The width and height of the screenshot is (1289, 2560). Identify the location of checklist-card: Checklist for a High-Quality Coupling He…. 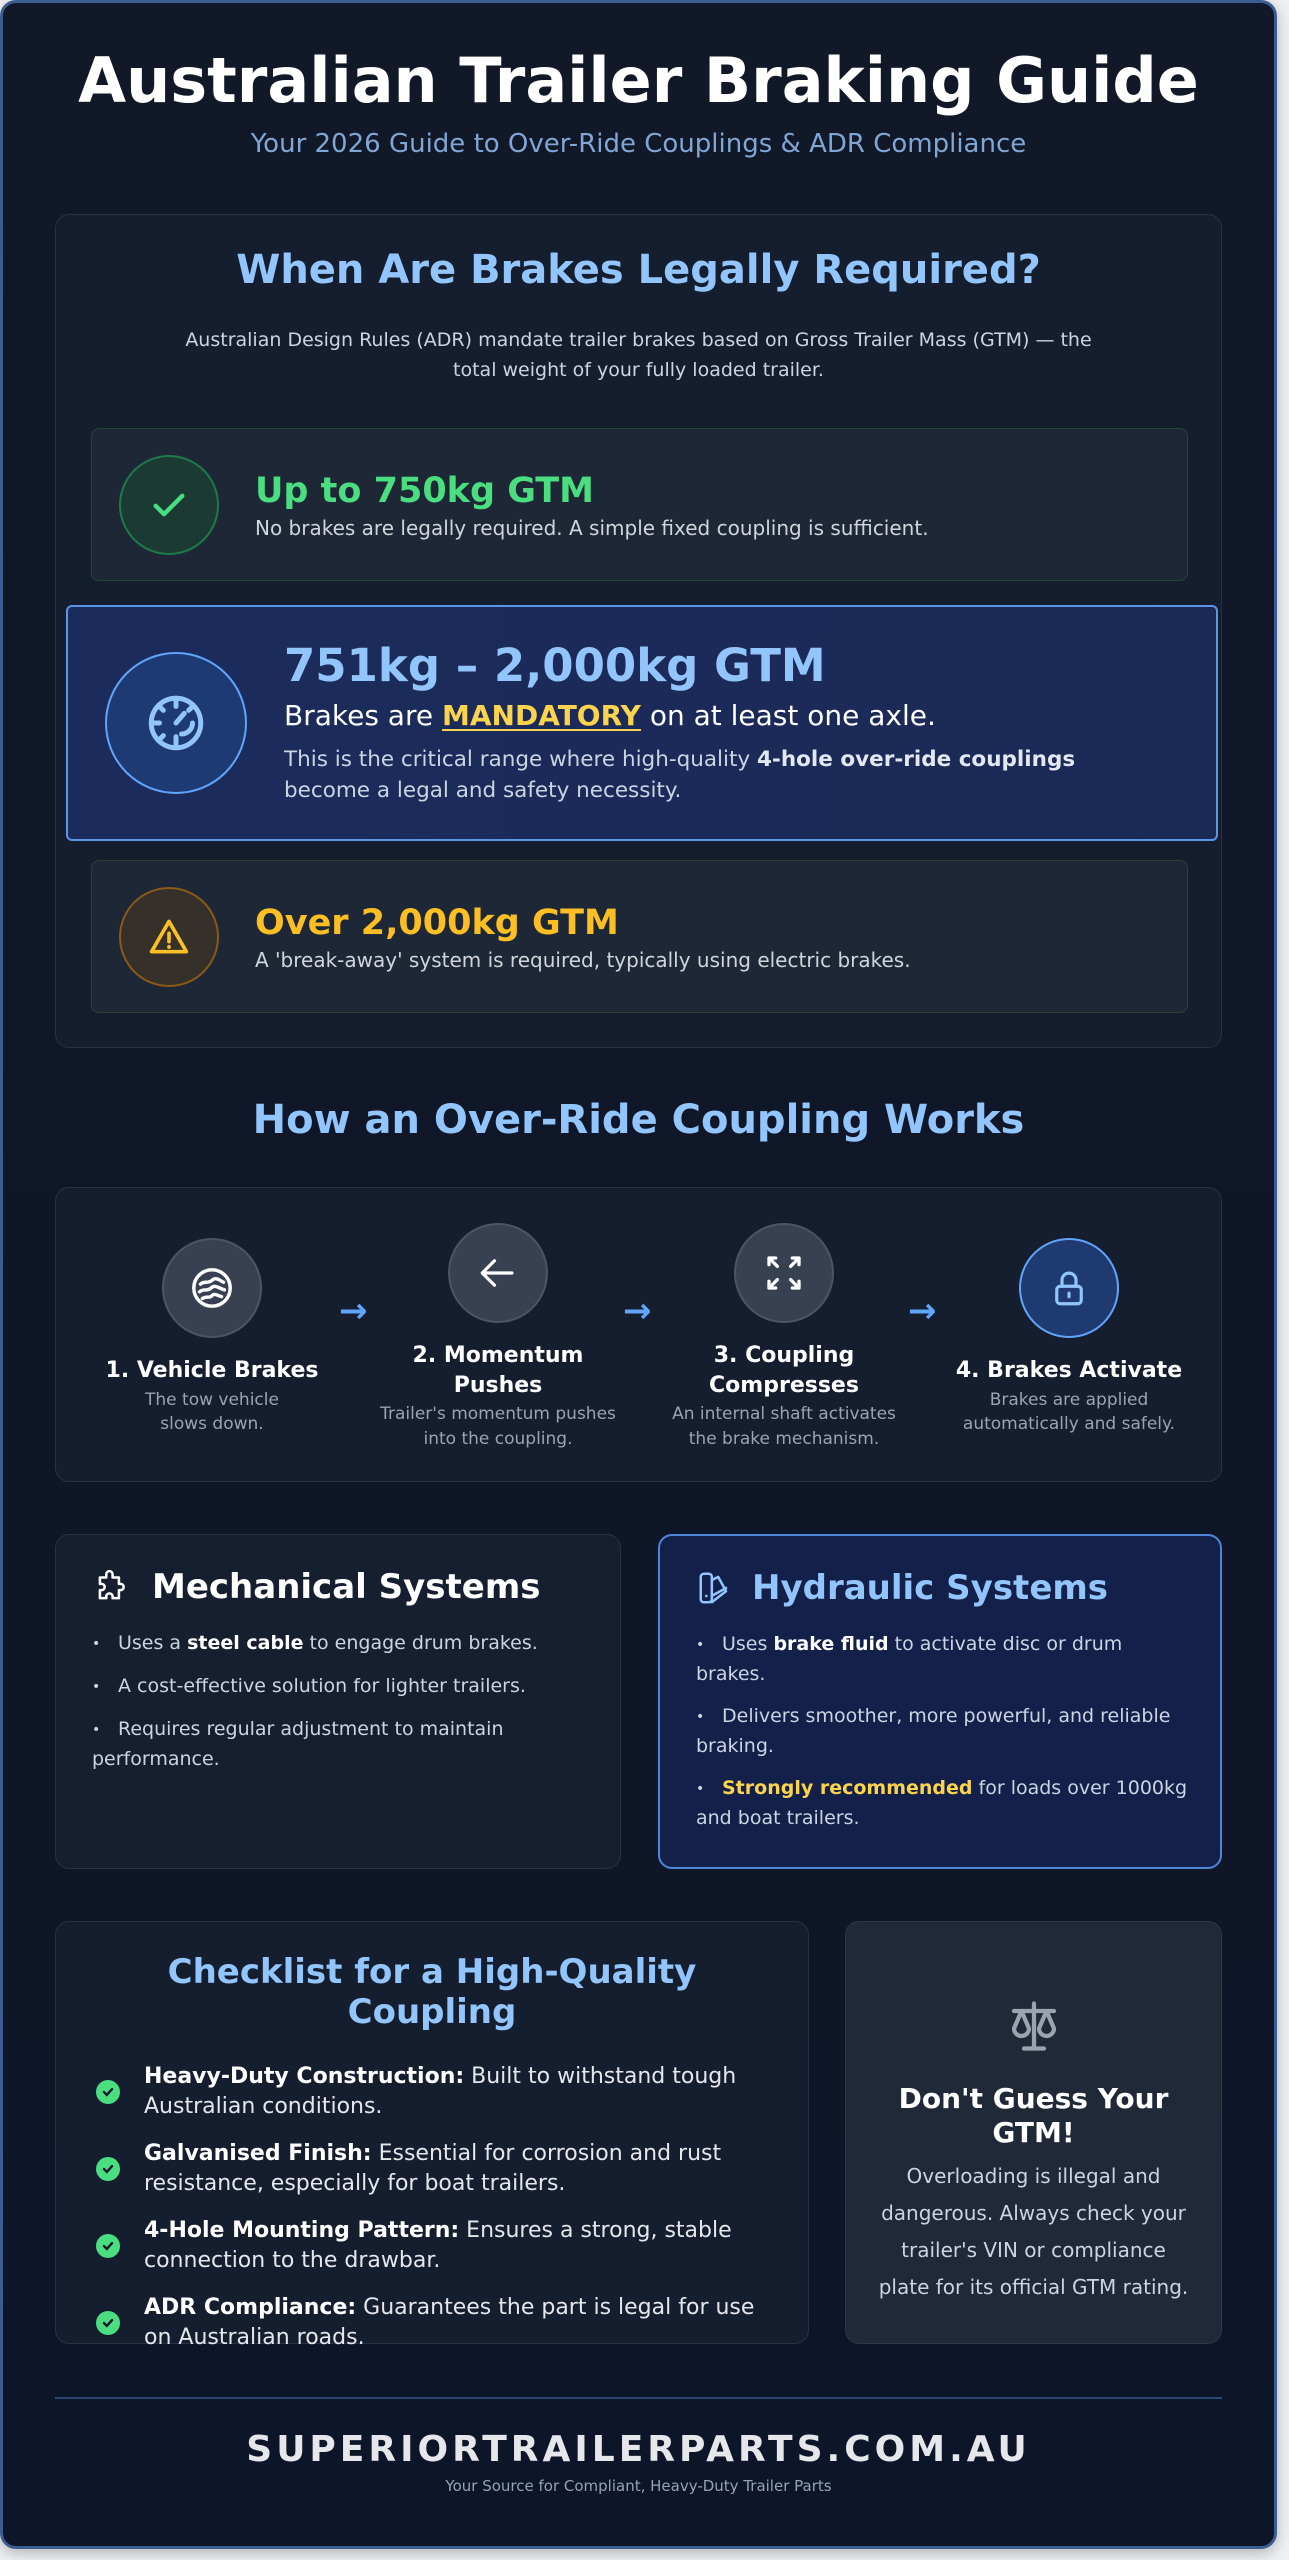
(432, 2135).